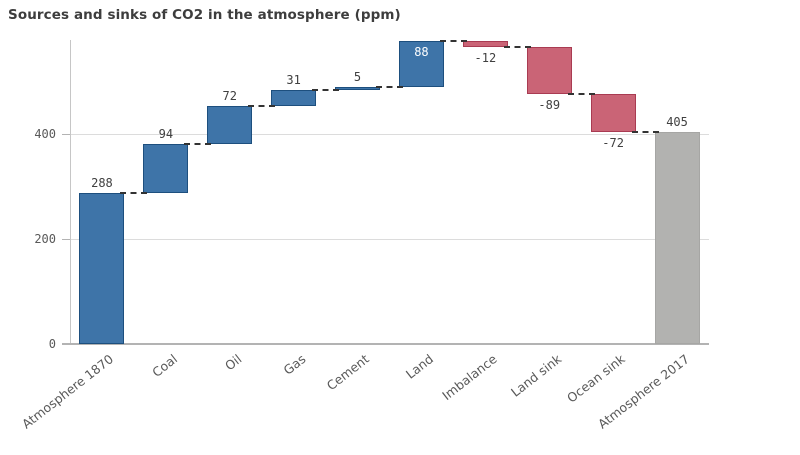  Describe the element at coordinates (421, 64) in the screenshot. I see `bar-land` at that location.